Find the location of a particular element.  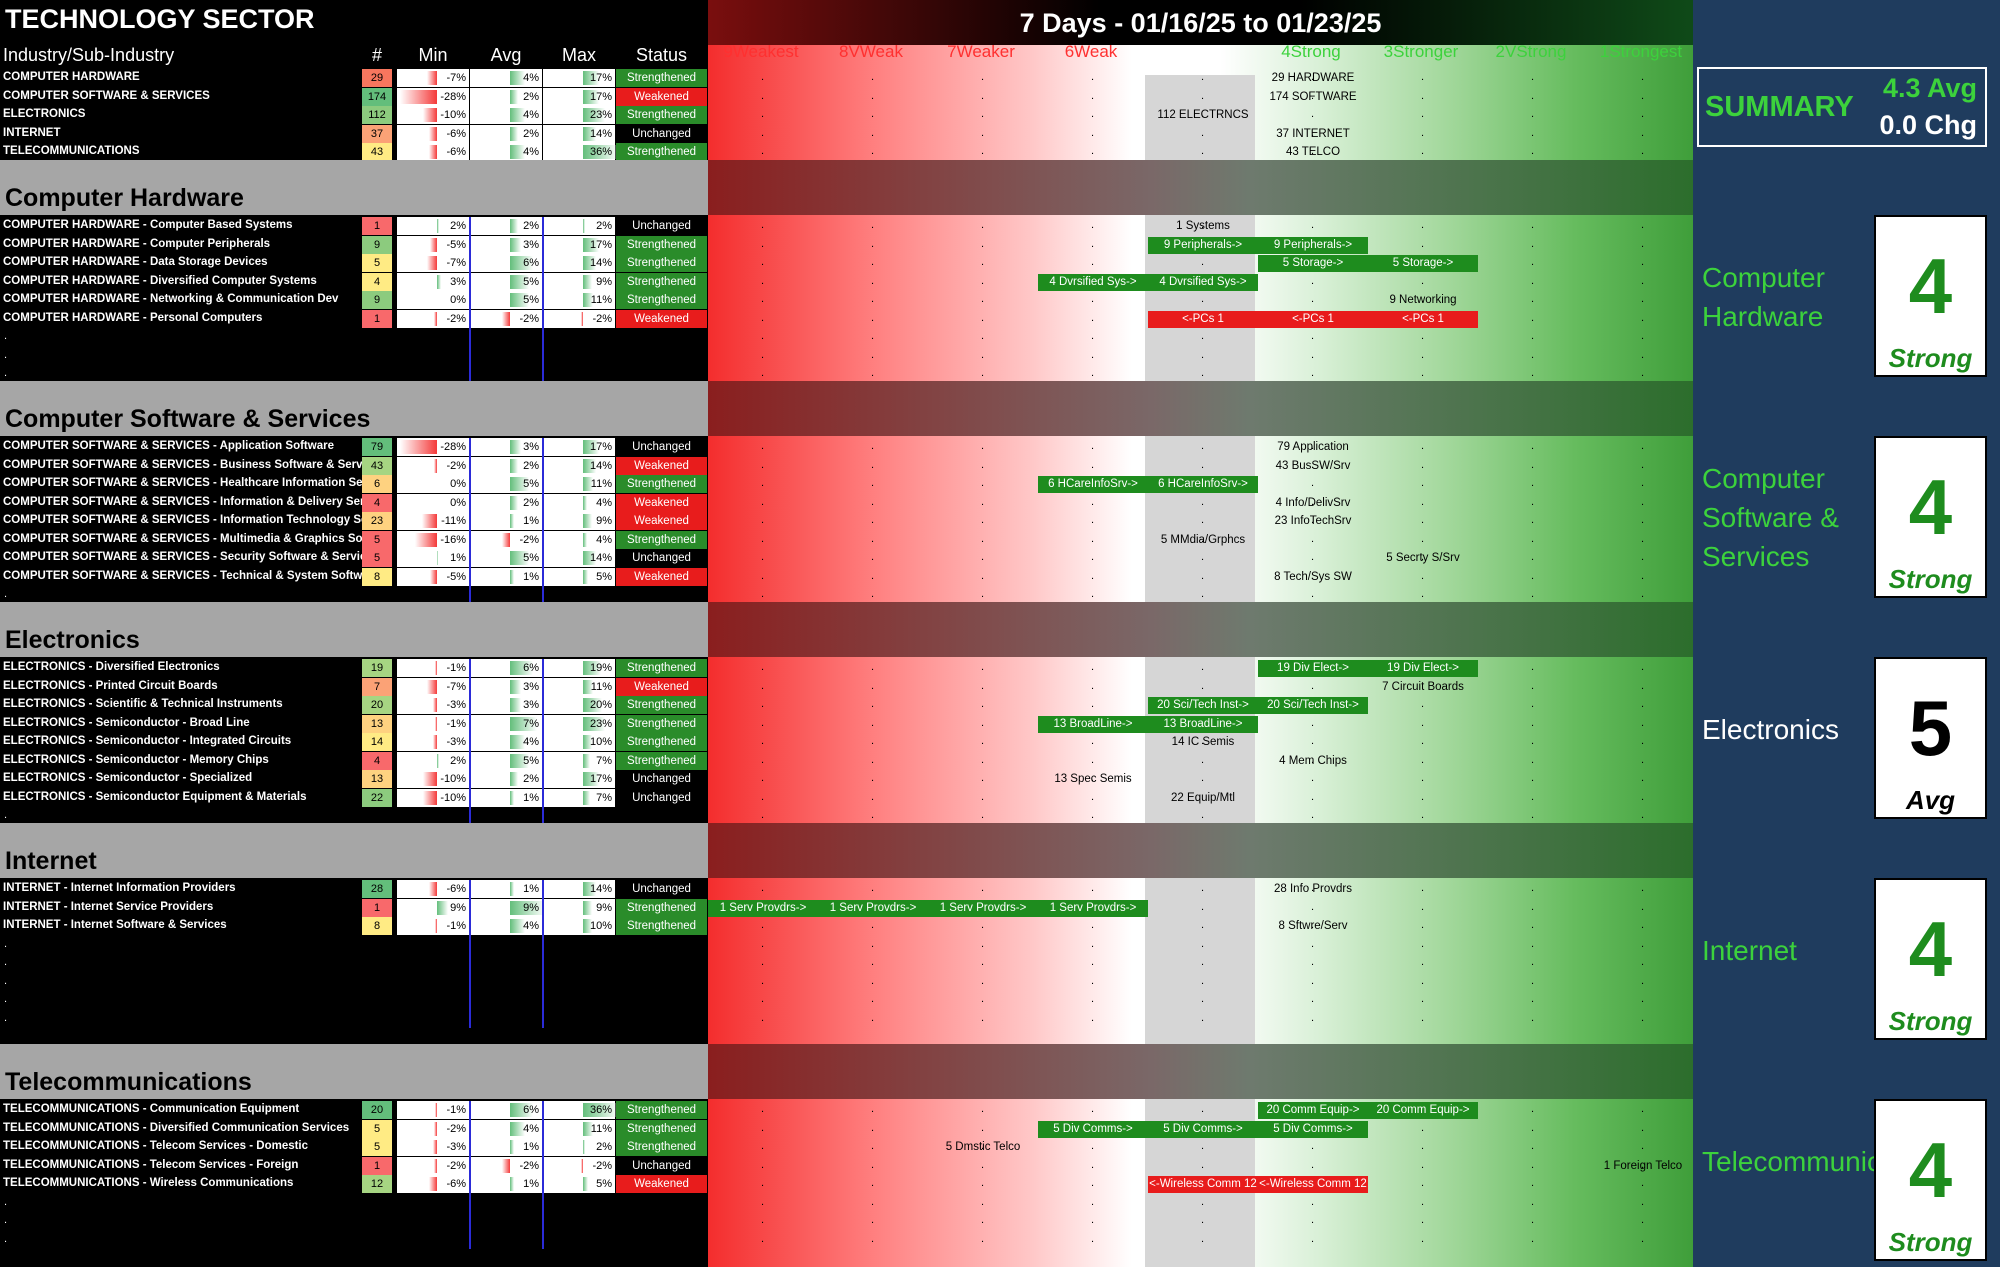

header-avg: Avg is located at coordinates (506, 55).